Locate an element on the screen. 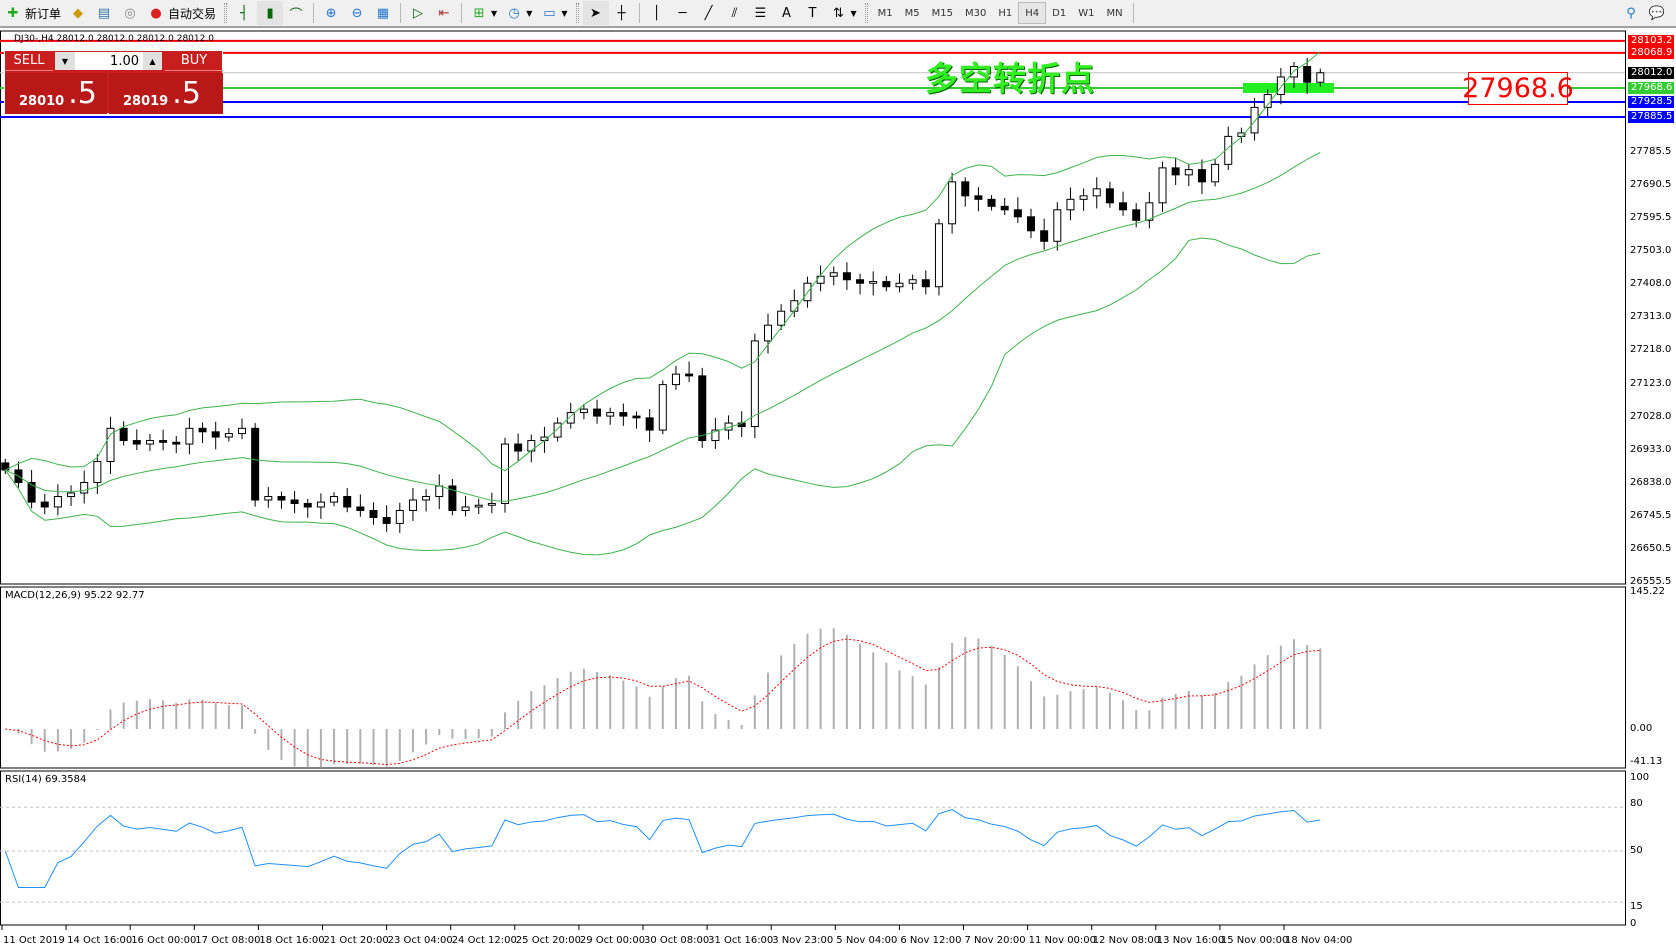 This screenshot has width=1676, height=950. candlestick-icon: ▮ is located at coordinates (270, 13).